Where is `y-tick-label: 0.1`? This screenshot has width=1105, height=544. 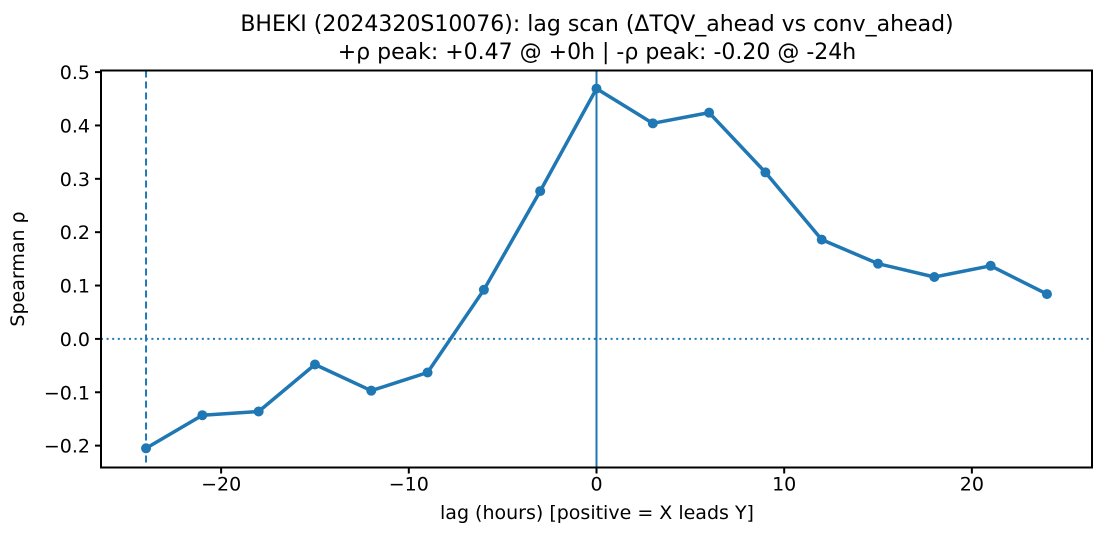 y-tick-label: 0.1 is located at coordinates (75, 287).